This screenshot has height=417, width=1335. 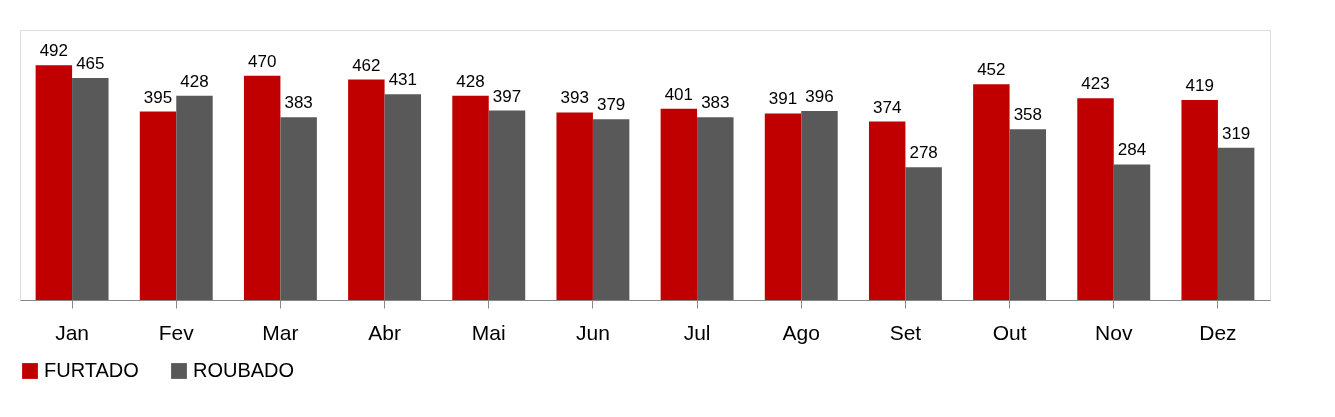 What do you see at coordinates (384, 332) in the screenshot?
I see `x-tick-label: Abr` at bounding box center [384, 332].